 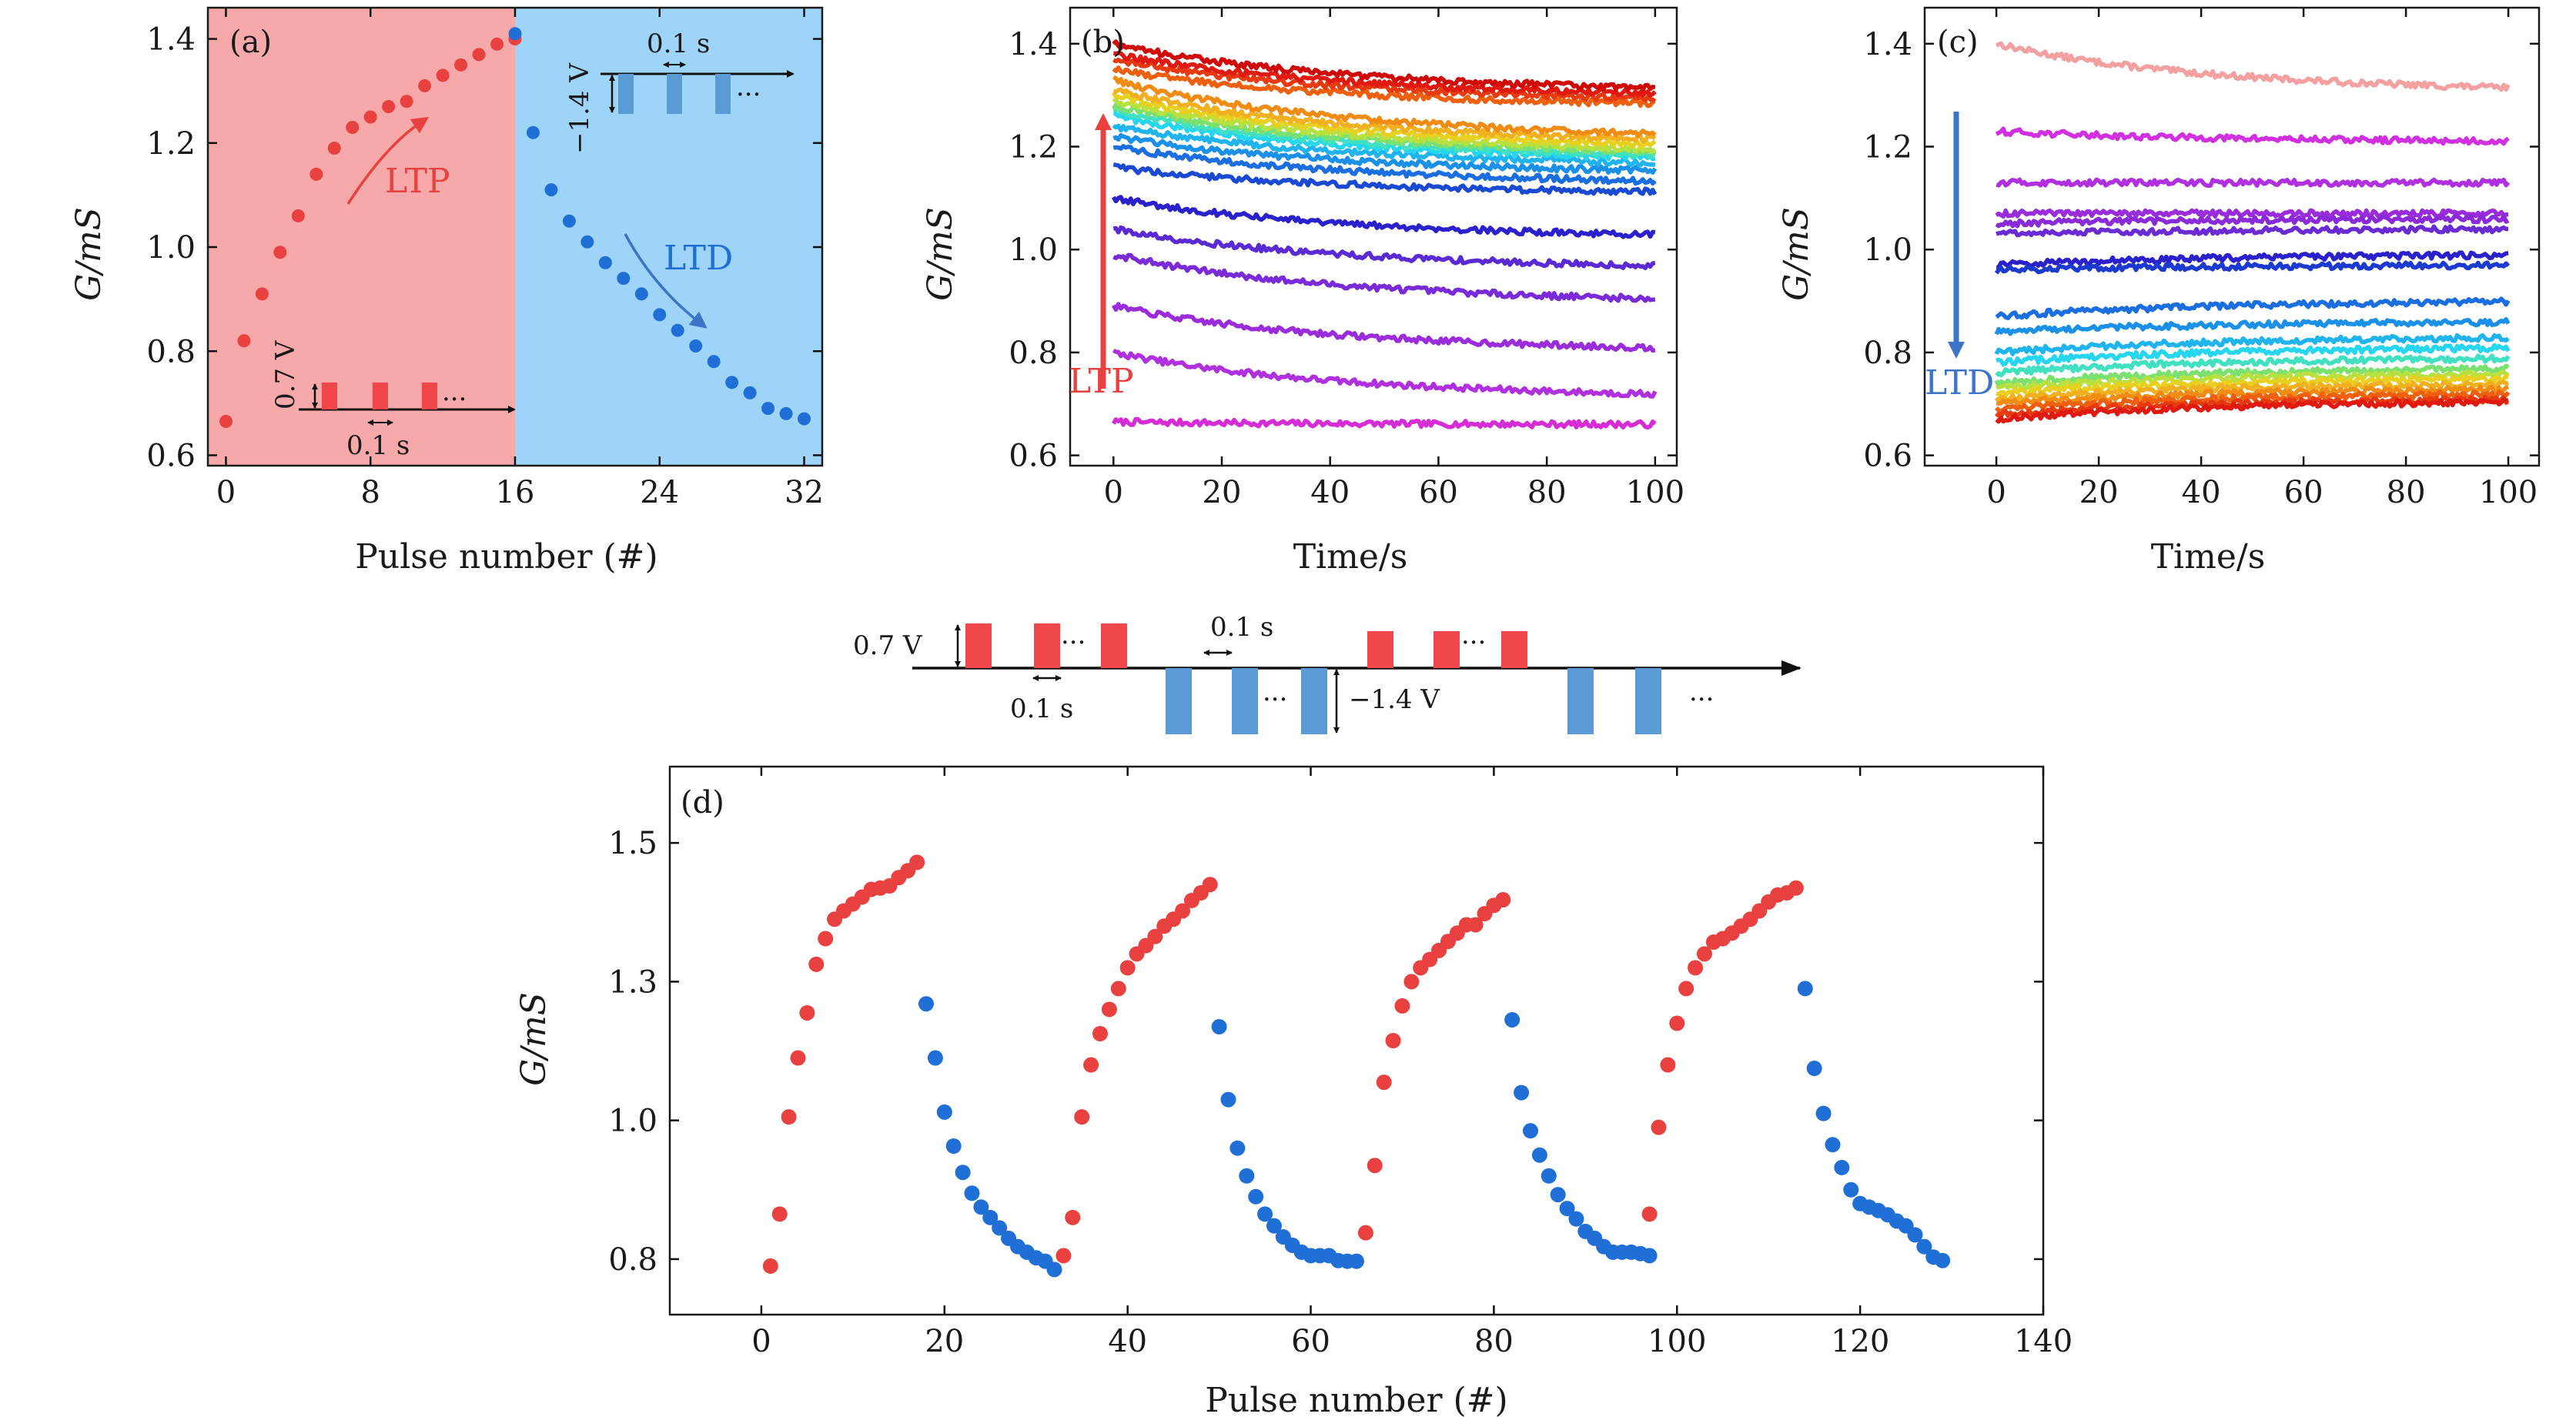 What do you see at coordinates (1351, 556) in the screenshot?
I see `panel-b-xlabel: Time/s` at bounding box center [1351, 556].